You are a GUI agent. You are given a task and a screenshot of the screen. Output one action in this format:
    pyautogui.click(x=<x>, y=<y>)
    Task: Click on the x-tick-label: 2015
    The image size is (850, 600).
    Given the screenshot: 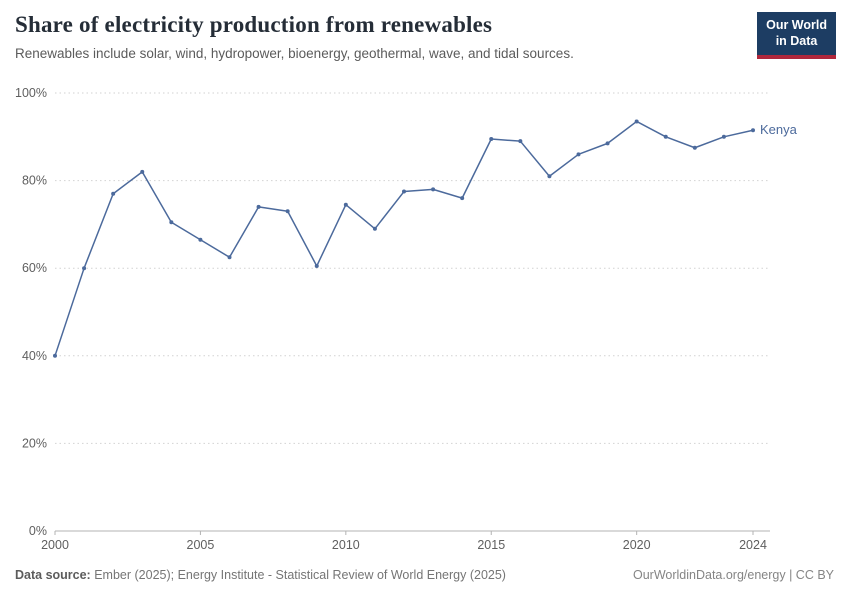 What is the action you would take?
    pyautogui.click(x=491, y=545)
    